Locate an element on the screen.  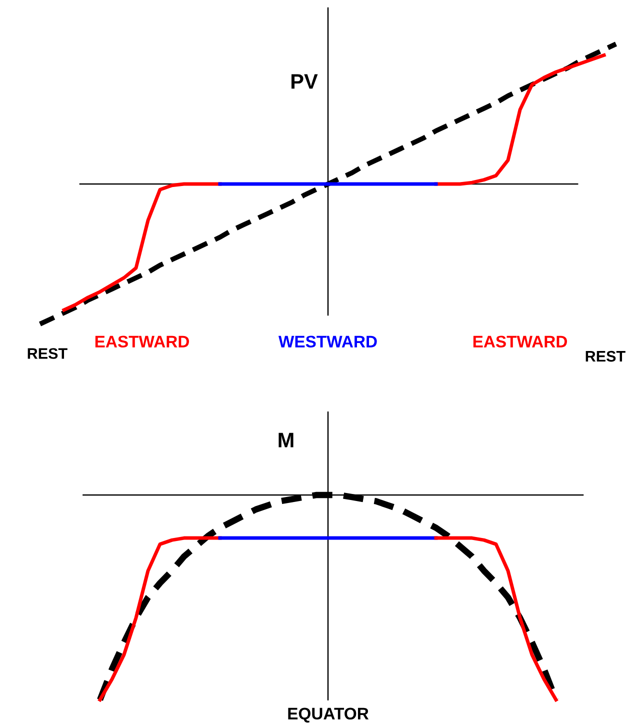
y-axis-title: M is located at coordinates (286, 440).